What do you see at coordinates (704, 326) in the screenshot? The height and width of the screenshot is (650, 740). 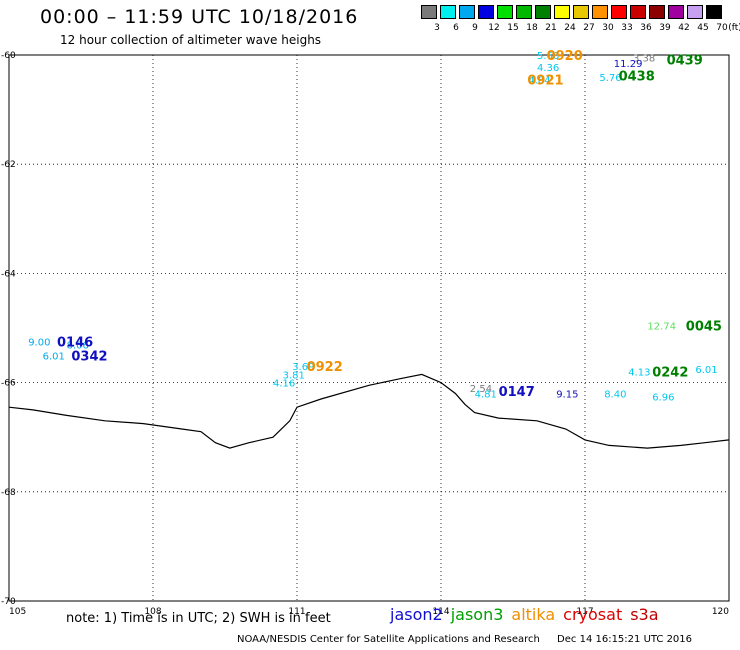 I see `pass-time-label: 0045` at bounding box center [704, 326].